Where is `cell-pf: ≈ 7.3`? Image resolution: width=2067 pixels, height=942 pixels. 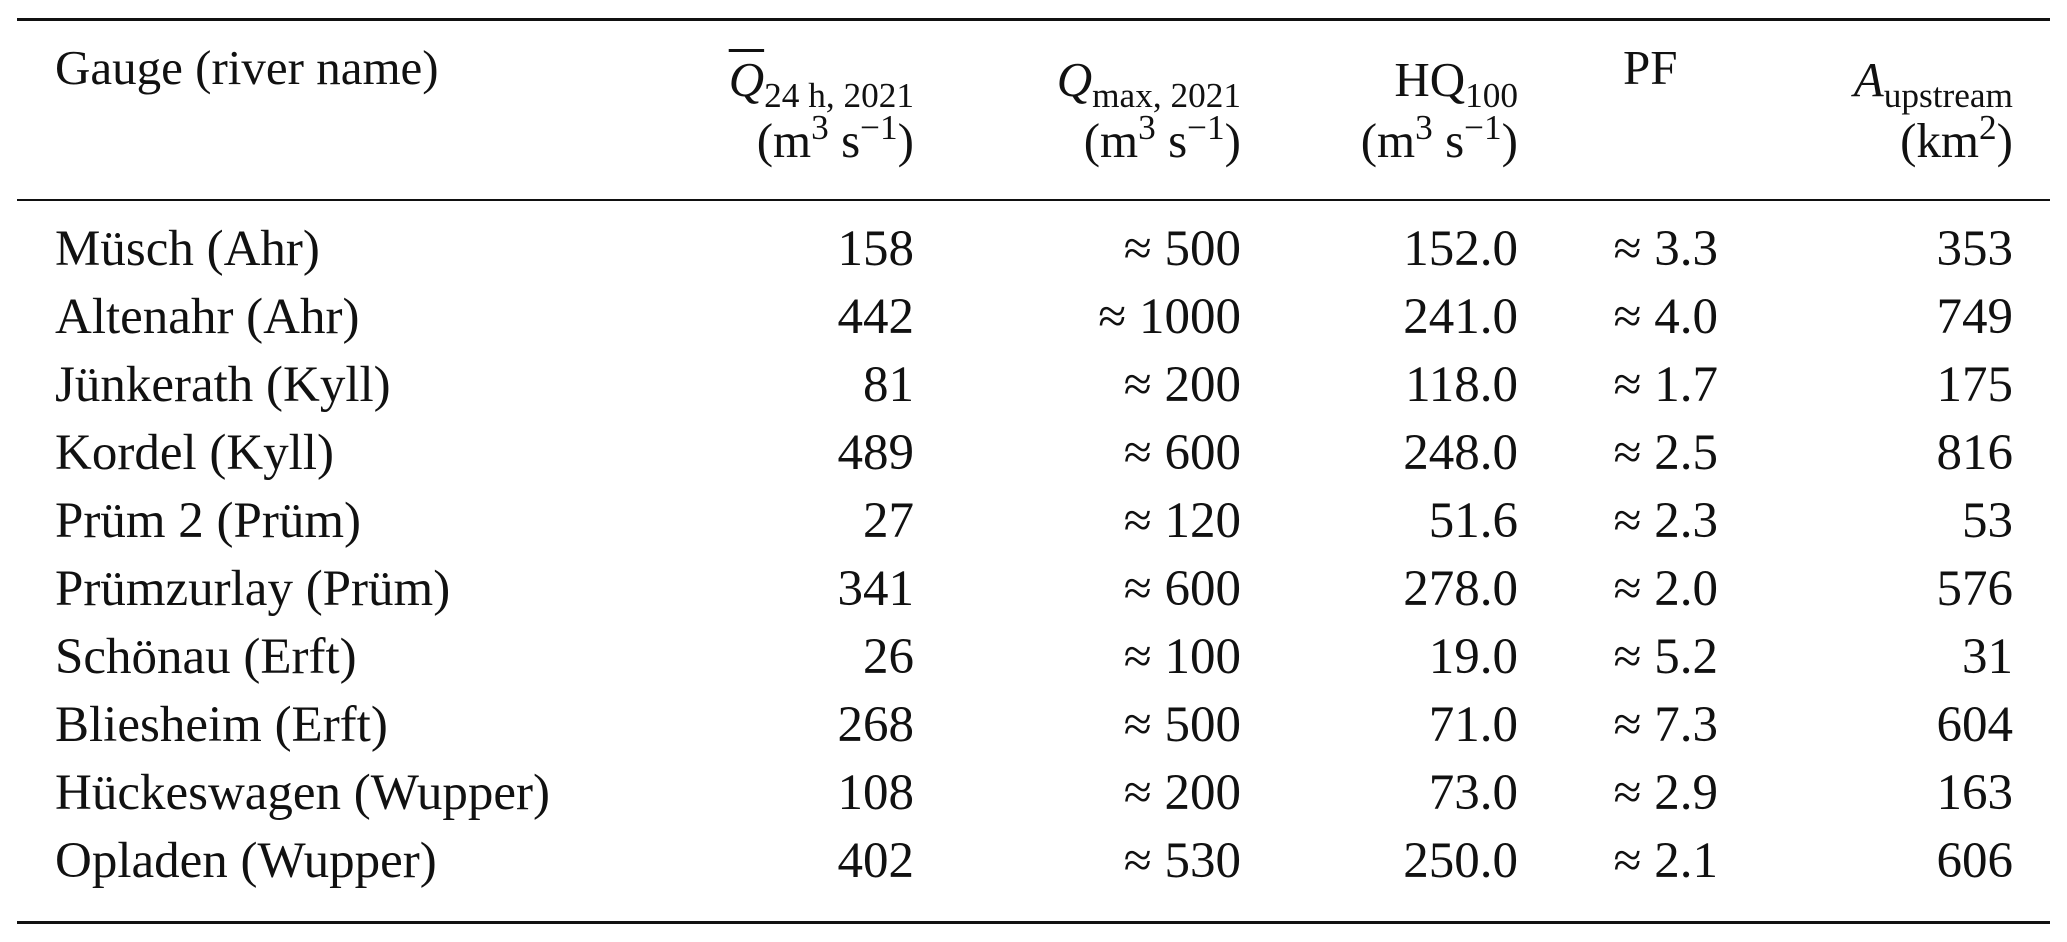
cell-pf: ≈ 7.3 is located at coordinates (1666, 725).